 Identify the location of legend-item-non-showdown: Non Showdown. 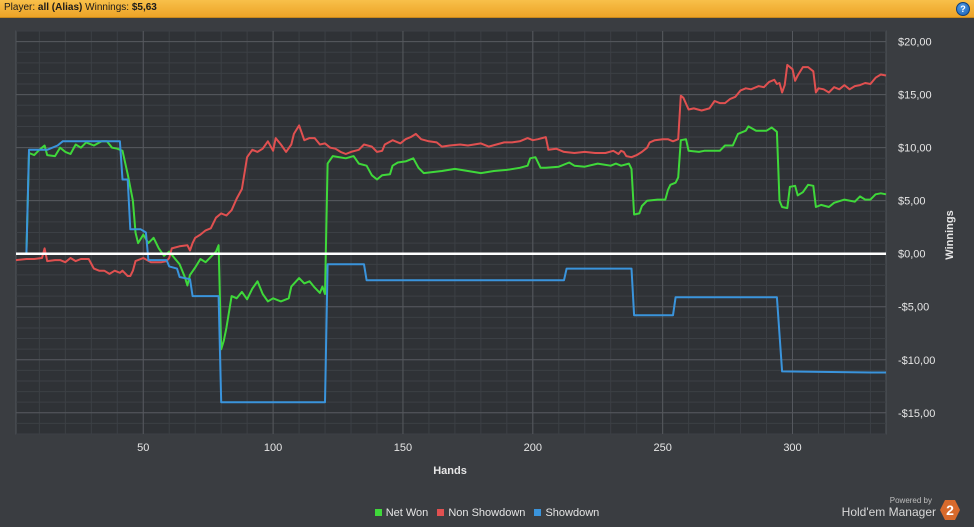
(481, 513).